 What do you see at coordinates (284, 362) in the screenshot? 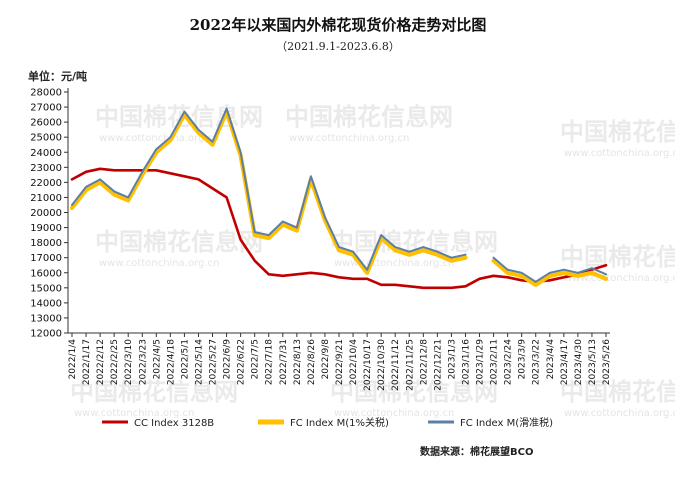
I see `x-tick-label: 2022/7/31` at bounding box center [284, 362].